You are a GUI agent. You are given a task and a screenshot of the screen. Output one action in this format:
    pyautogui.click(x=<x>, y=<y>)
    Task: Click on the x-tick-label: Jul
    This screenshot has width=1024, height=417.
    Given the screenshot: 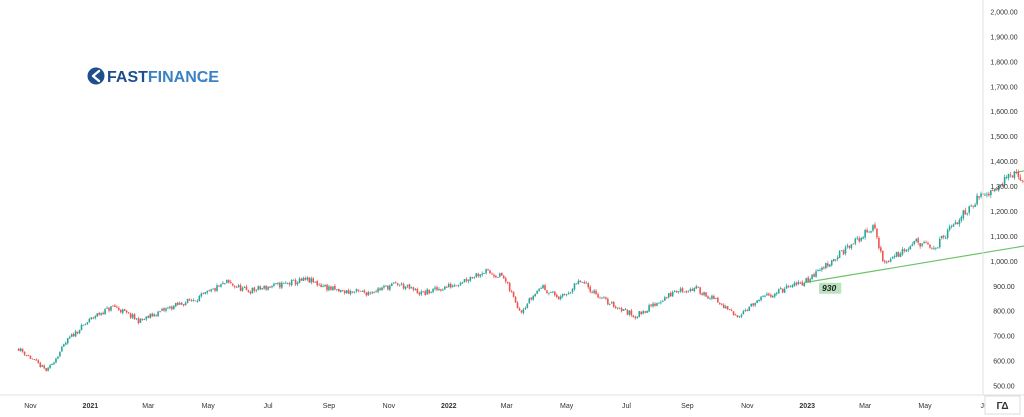 What is the action you would take?
    pyautogui.click(x=626, y=406)
    